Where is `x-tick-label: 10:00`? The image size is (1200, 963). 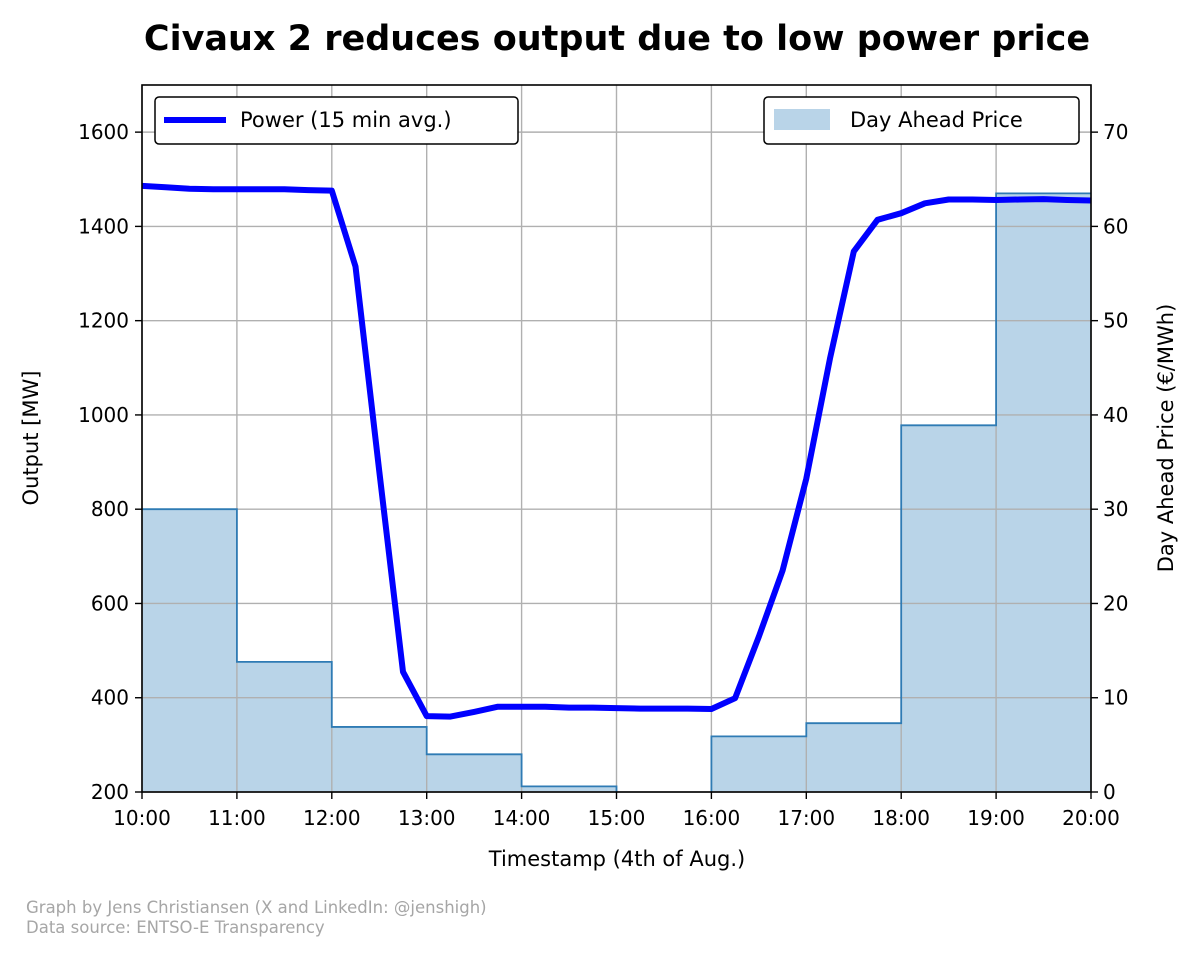
x-tick-label: 10:00 is located at coordinates (142, 818).